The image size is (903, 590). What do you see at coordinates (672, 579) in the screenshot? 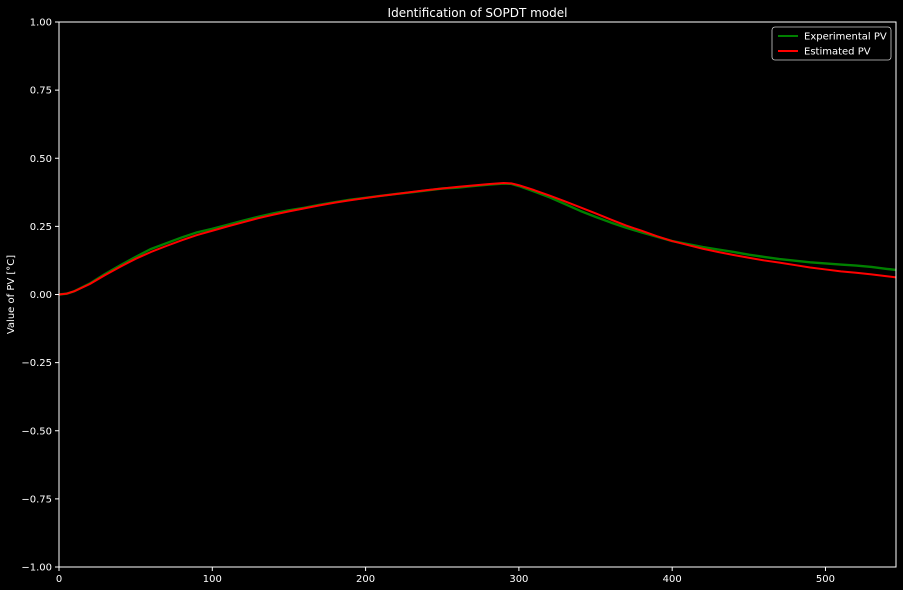
I see `x-tick-label: 400` at bounding box center [672, 579].